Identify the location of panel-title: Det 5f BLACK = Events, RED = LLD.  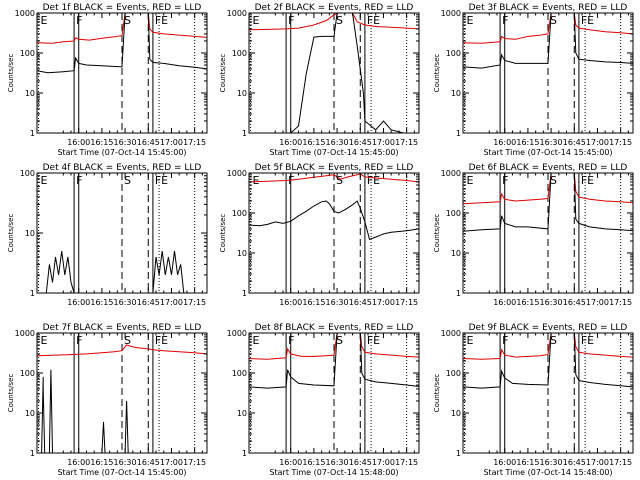
(334, 168).